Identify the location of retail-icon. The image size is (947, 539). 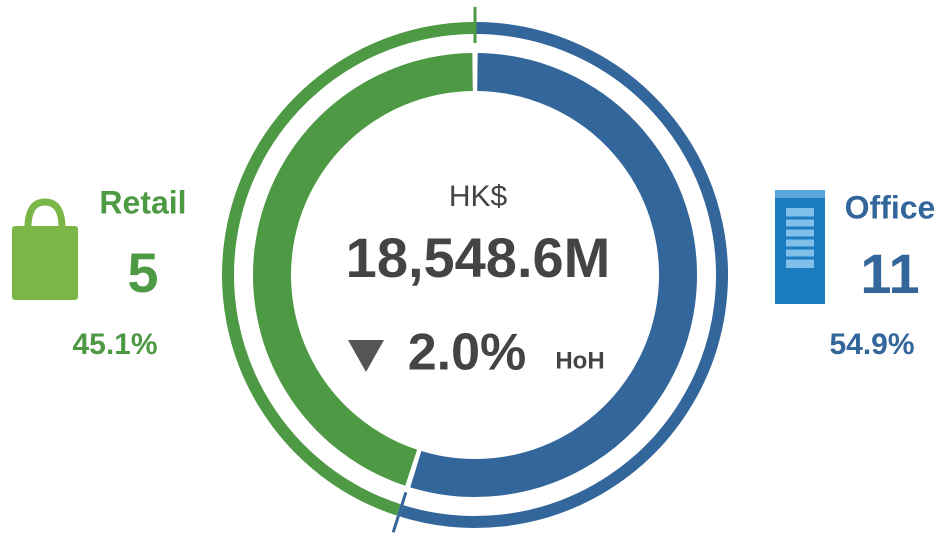
(45, 249).